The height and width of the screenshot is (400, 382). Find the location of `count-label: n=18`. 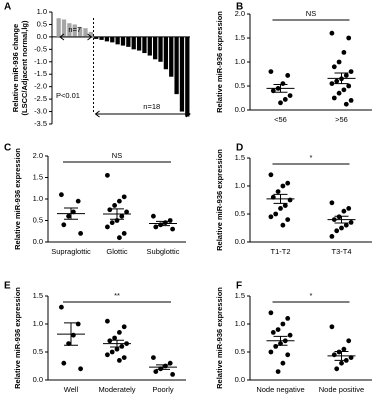

count-label: n=18 is located at coordinates (151, 106).